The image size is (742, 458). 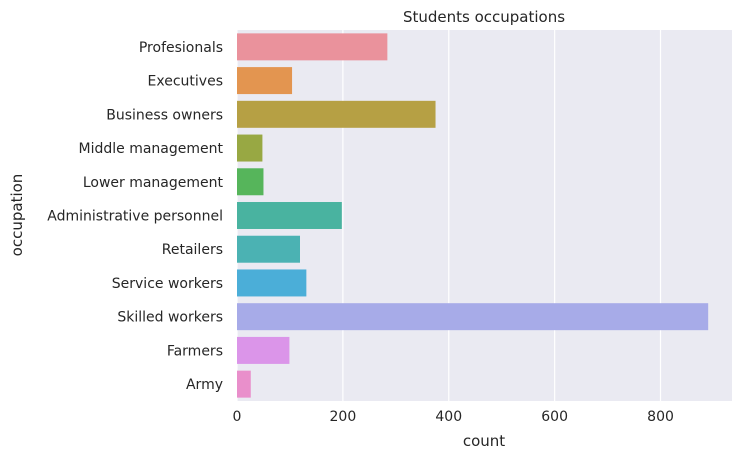 I want to click on y-axis-label: occupation, so click(x=17, y=215).